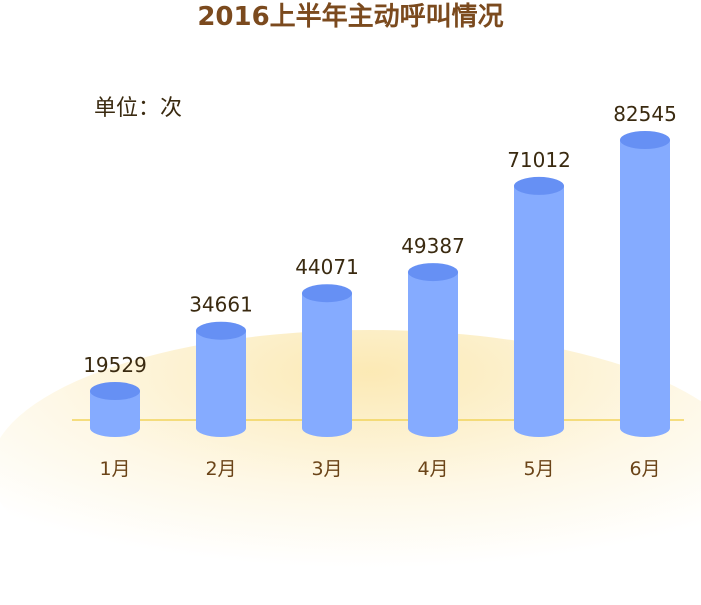 The image size is (701, 605). I want to click on value-label: 34661, so click(221, 305).